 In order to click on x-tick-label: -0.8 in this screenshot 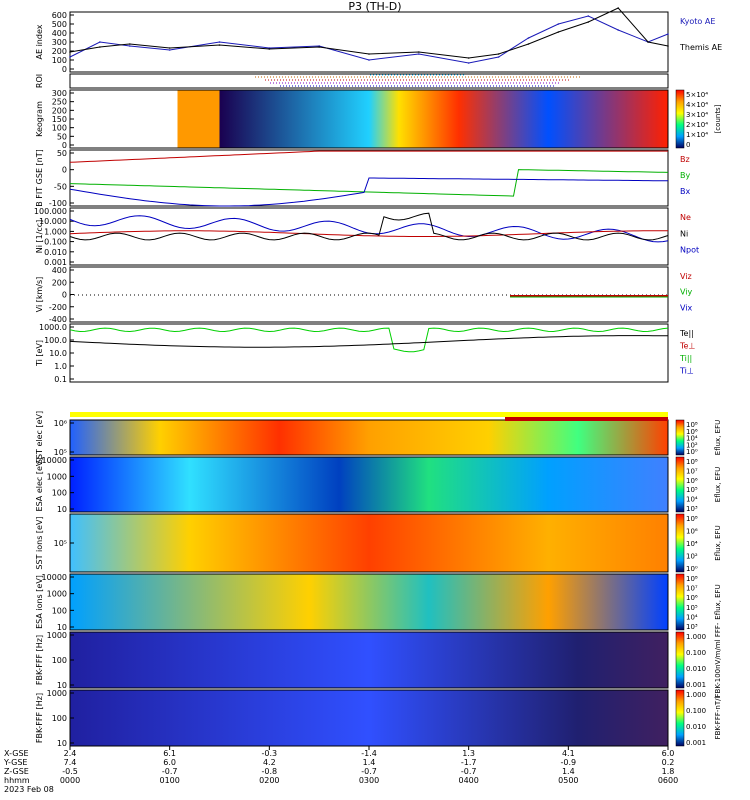, I will do `click(270, 771)`.